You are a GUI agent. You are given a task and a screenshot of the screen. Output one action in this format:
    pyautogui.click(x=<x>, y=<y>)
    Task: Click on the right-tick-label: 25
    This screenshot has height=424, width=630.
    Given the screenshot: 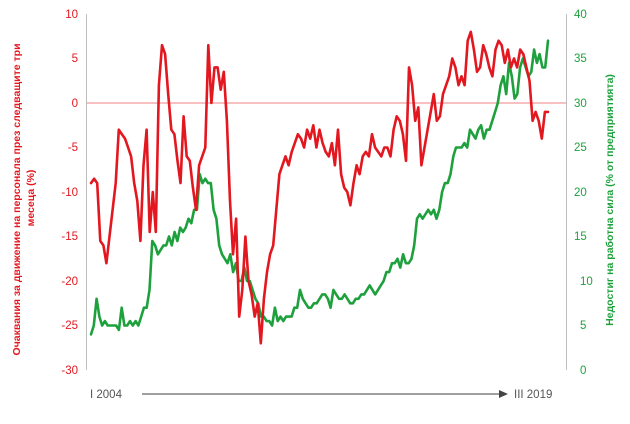 What is the action you would take?
    pyautogui.click(x=580, y=148)
    